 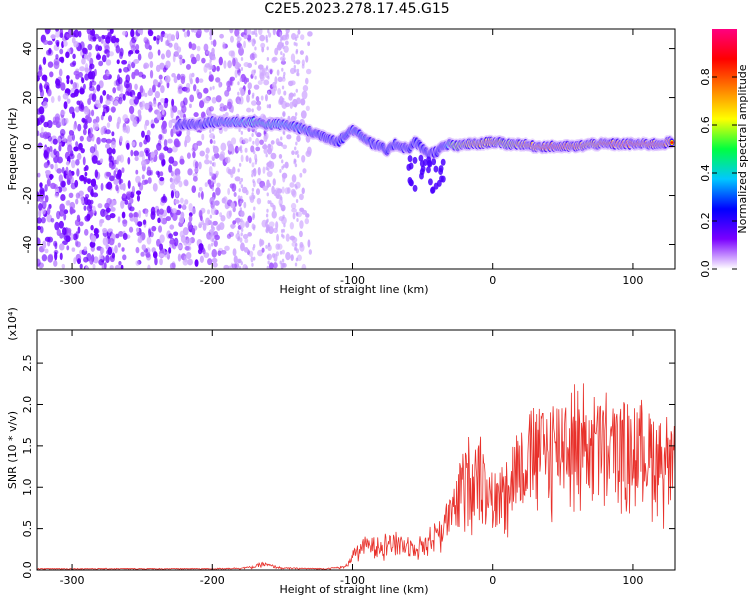 What do you see at coordinates (27, 196) in the screenshot?
I see `y-tick-label: -20` at bounding box center [27, 196].